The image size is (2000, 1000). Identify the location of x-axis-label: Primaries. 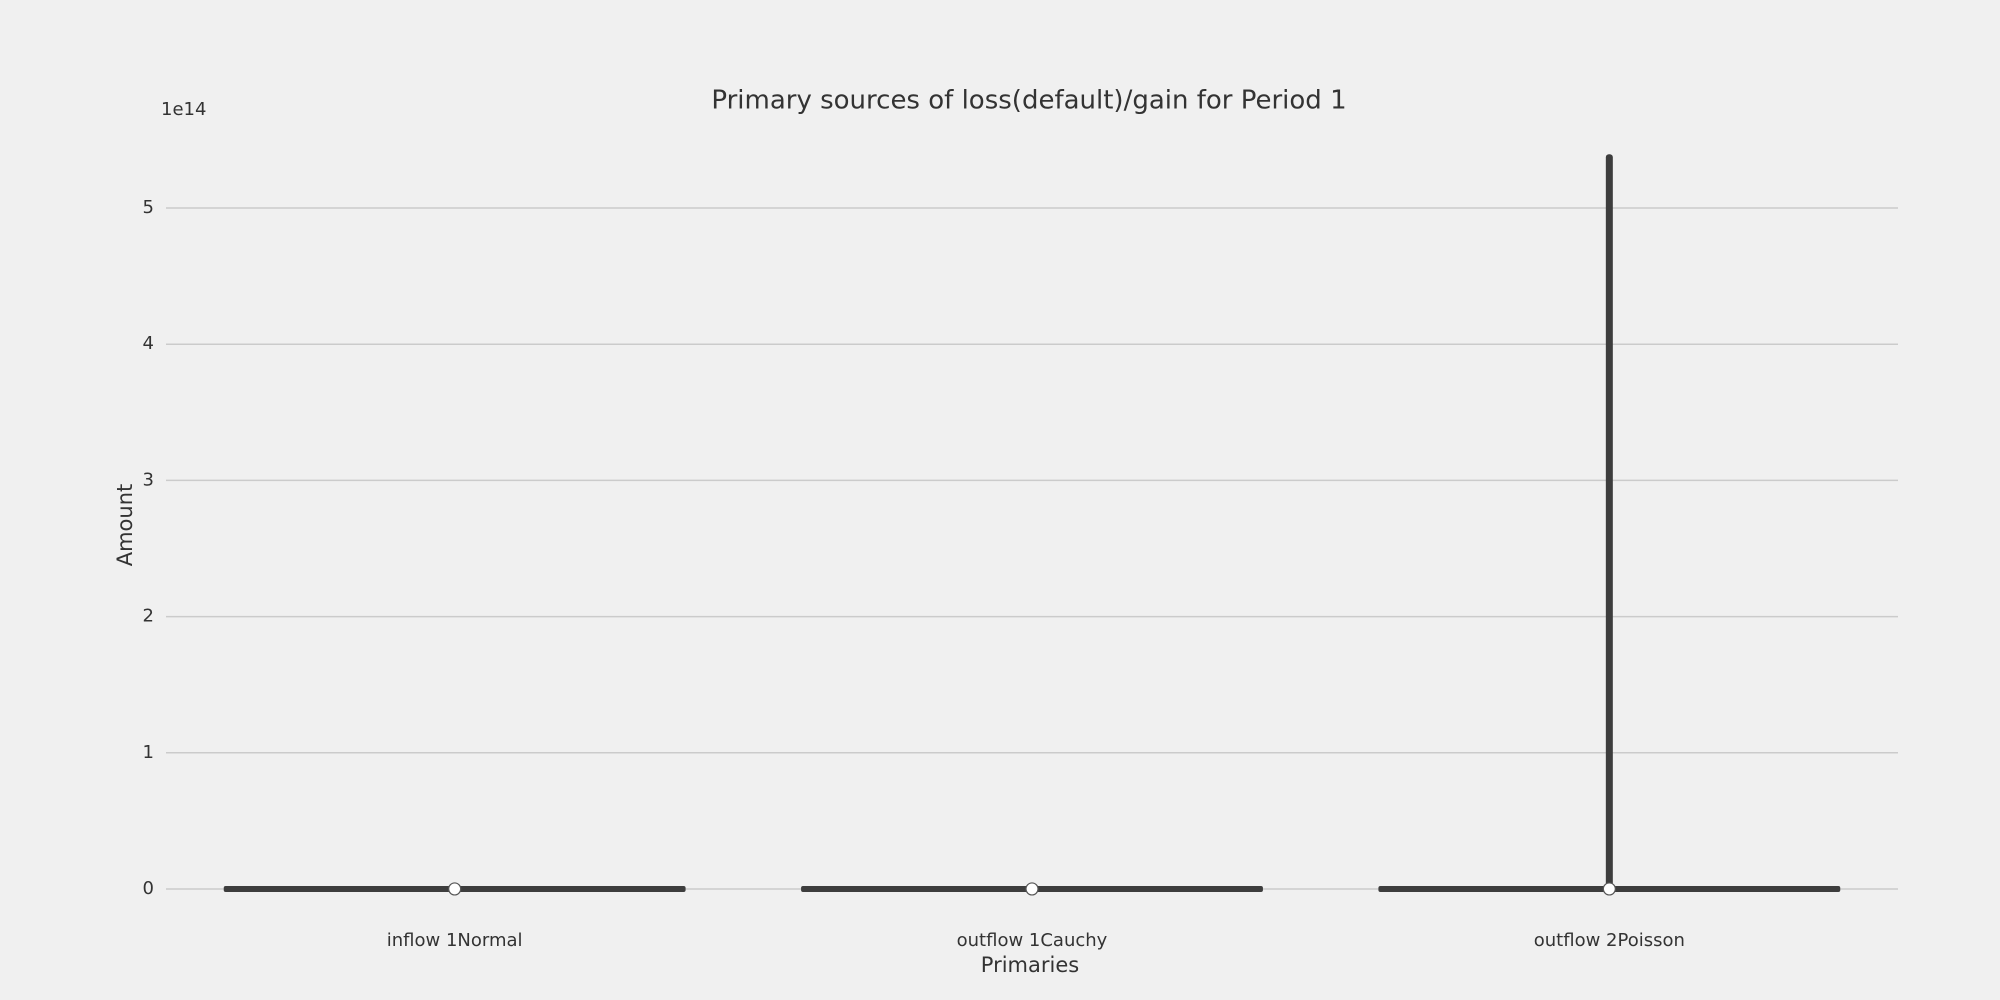
(1030, 965).